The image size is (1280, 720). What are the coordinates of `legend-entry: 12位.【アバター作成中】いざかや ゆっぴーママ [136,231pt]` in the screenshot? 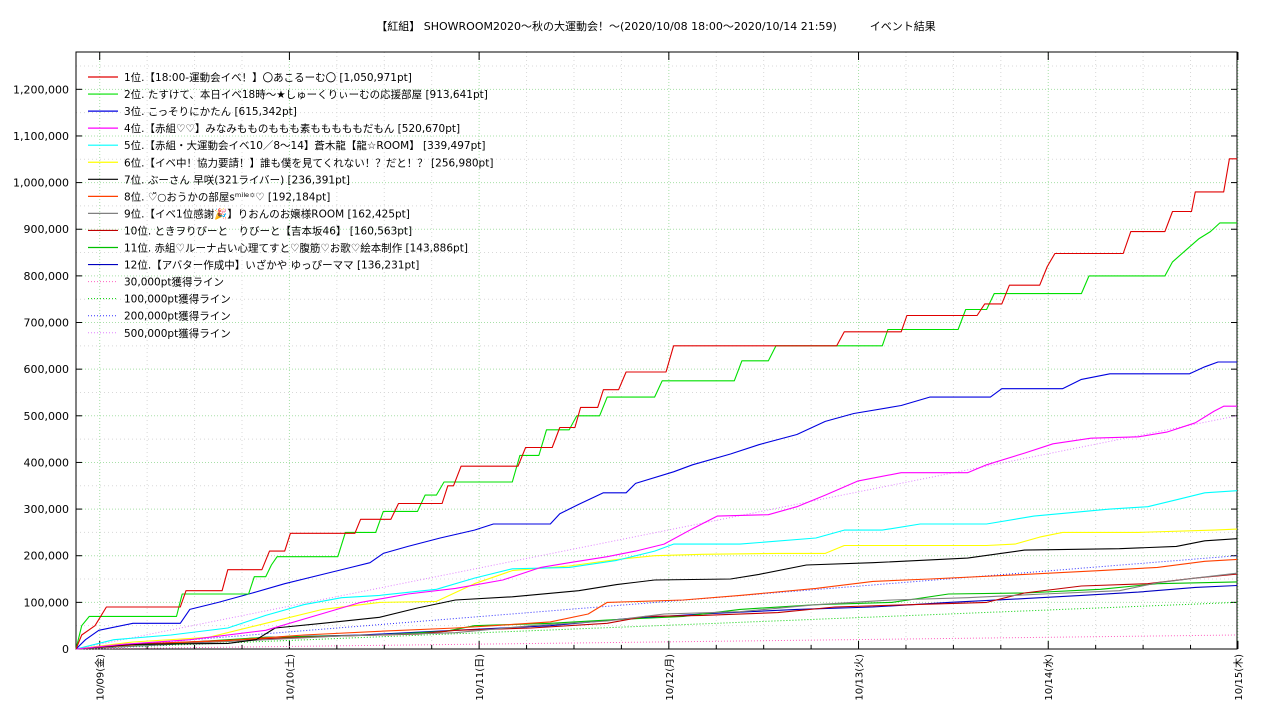 It's located at (271, 265).